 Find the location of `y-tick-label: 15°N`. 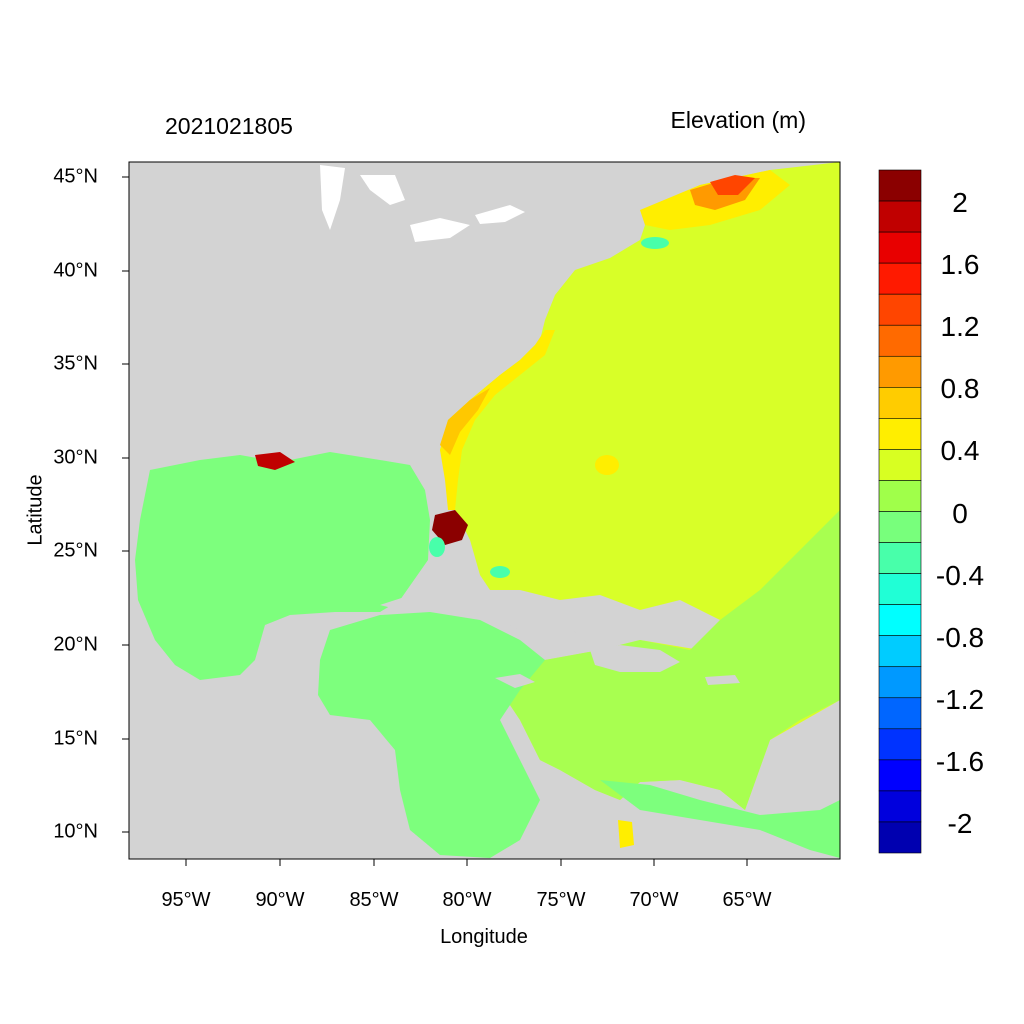

y-tick-label: 15°N is located at coordinates (75, 738).